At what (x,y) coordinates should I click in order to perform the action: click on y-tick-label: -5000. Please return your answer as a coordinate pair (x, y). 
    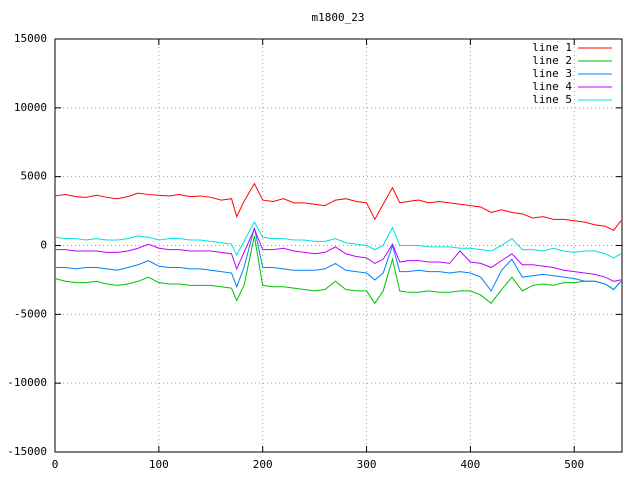
    Looking at the image, I should click on (30, 313).